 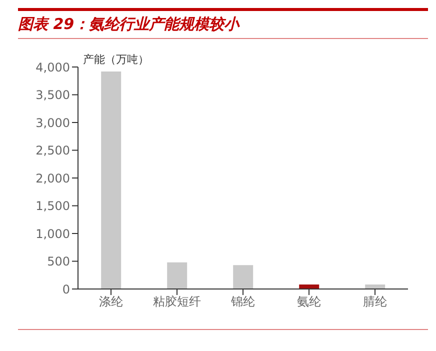 What do you see at coordinates (53, 123) in the screenshot?
I see `y-tick-label: 3,000` at bounding box center [53, 123].